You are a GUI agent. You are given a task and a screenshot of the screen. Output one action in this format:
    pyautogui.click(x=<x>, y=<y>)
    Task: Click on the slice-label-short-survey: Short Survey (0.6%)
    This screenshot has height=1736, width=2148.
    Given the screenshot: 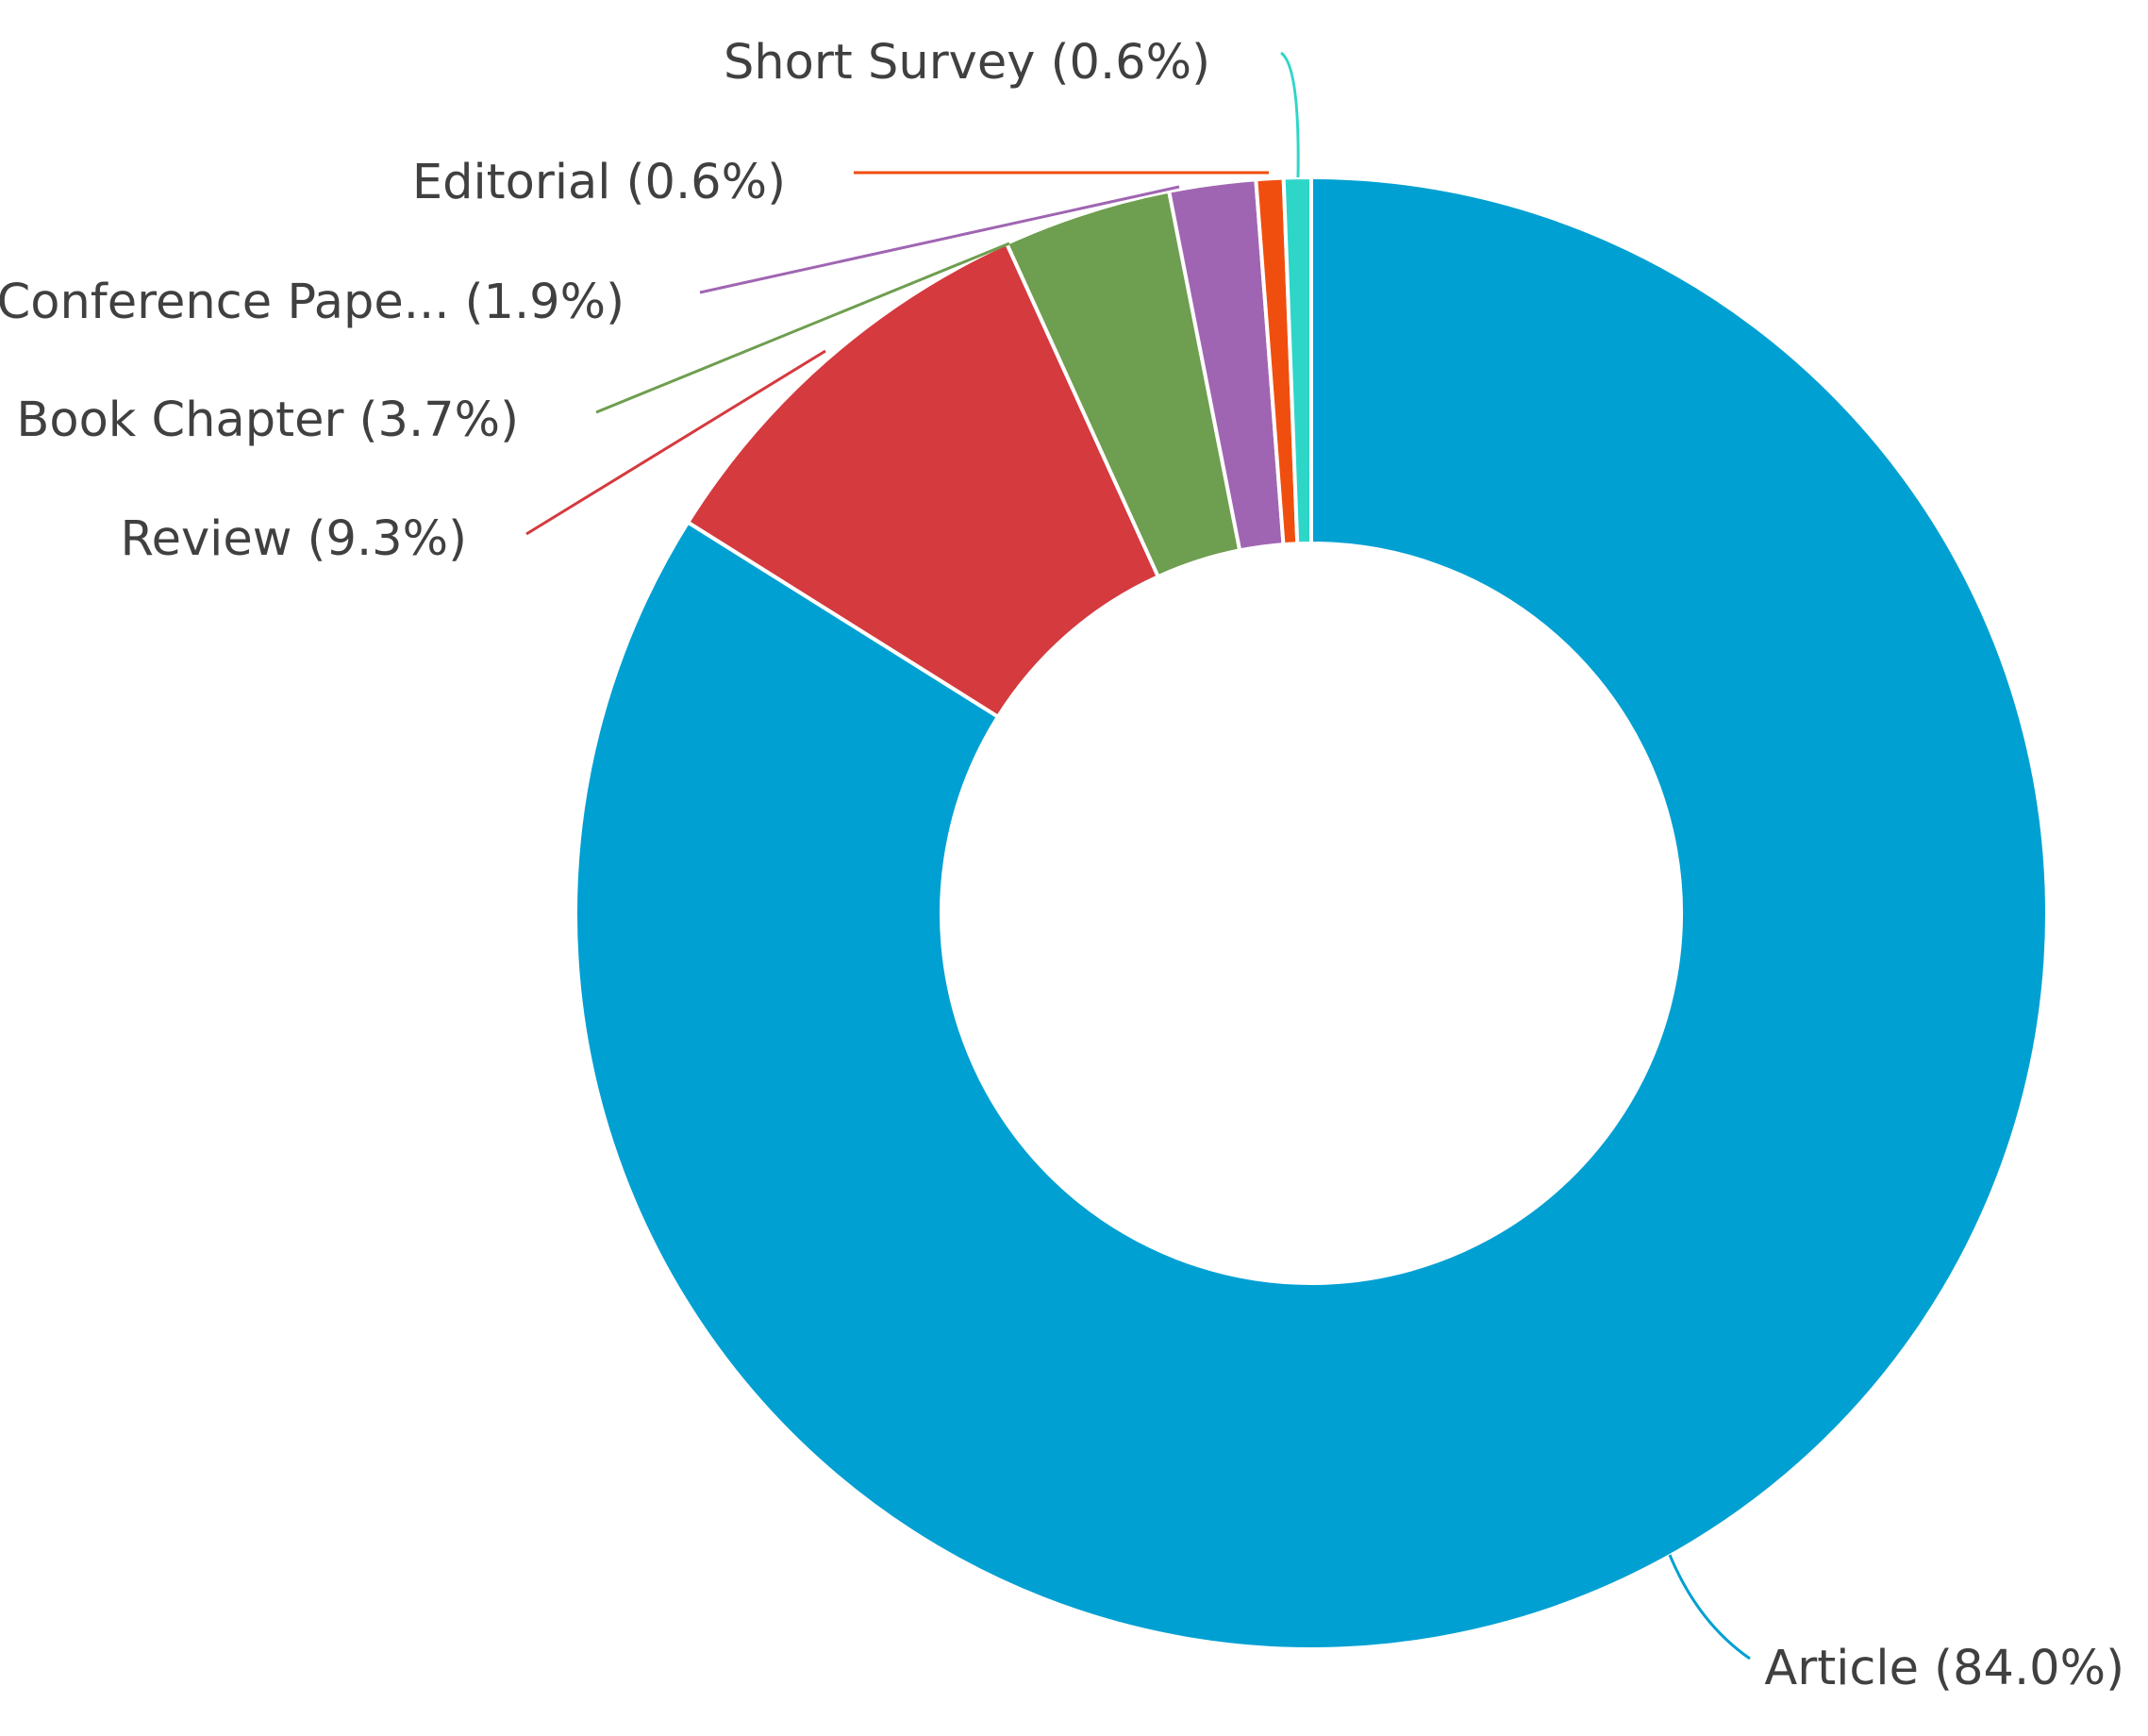 What is the action you would take?
    pyautogui.click(x=967, y=63)
    